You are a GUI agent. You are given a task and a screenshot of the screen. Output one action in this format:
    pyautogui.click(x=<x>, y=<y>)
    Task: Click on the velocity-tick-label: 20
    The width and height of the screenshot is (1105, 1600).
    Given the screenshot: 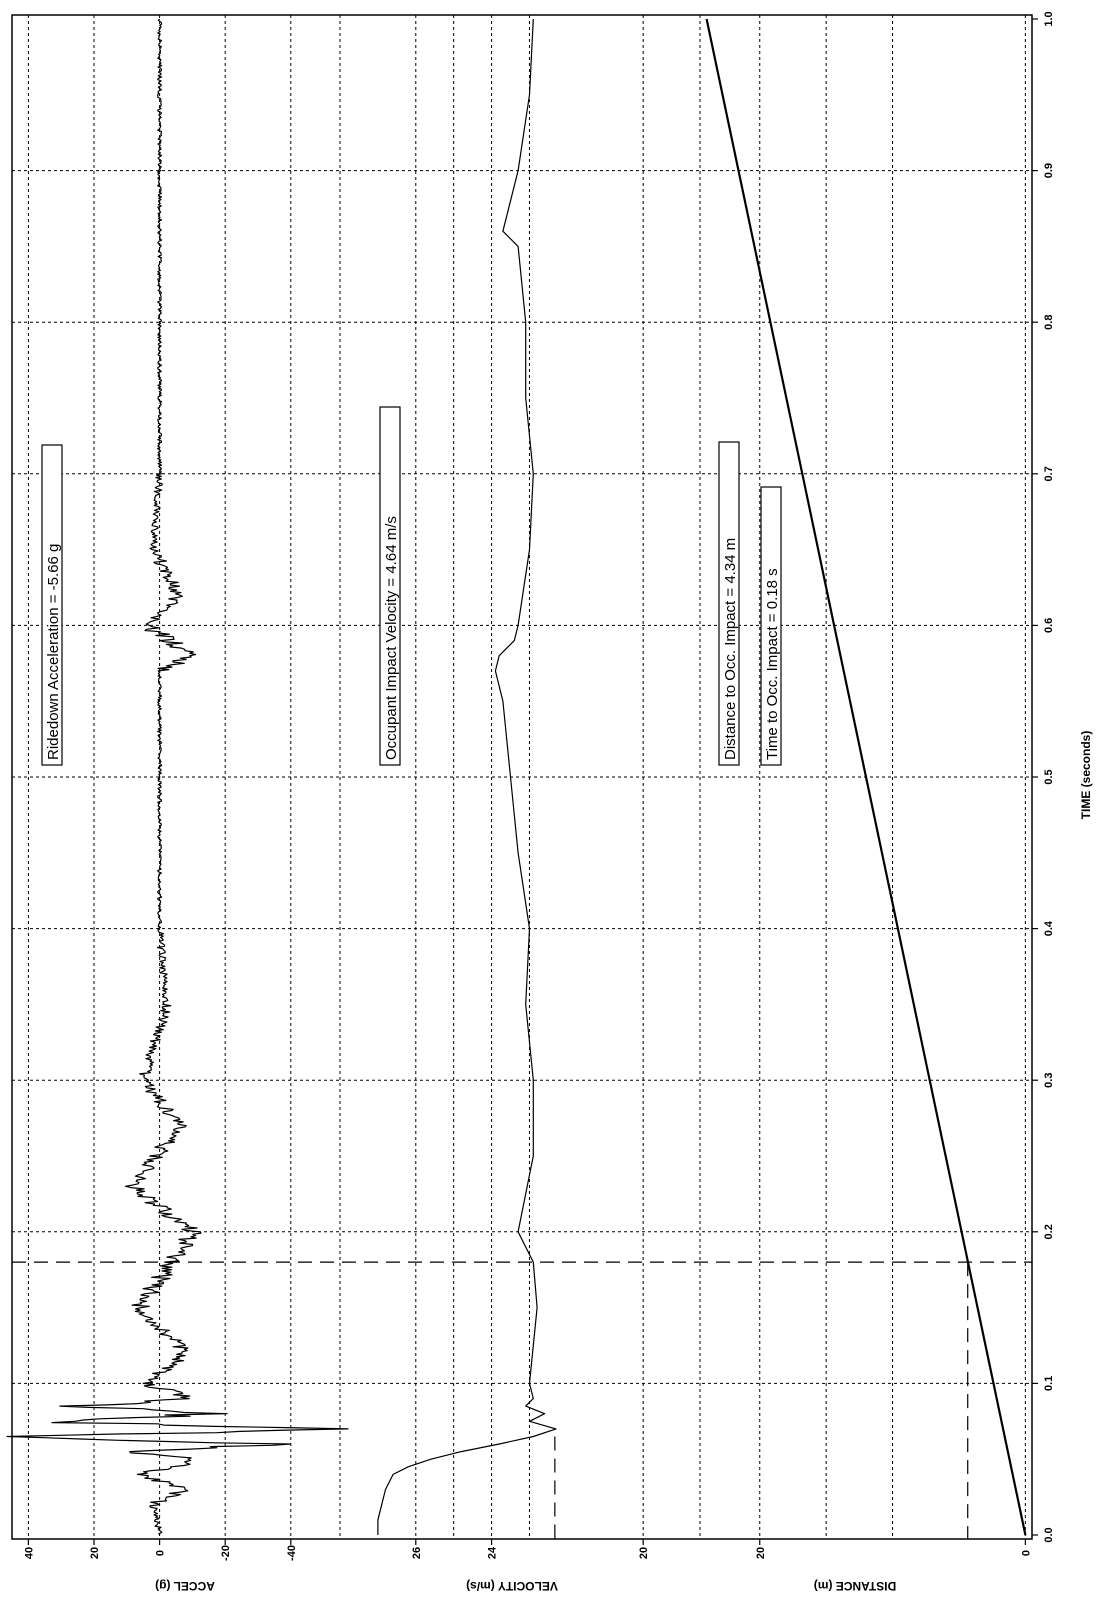 What is the action you would take?
    pyautogui.click(x=644, y=1553)
    